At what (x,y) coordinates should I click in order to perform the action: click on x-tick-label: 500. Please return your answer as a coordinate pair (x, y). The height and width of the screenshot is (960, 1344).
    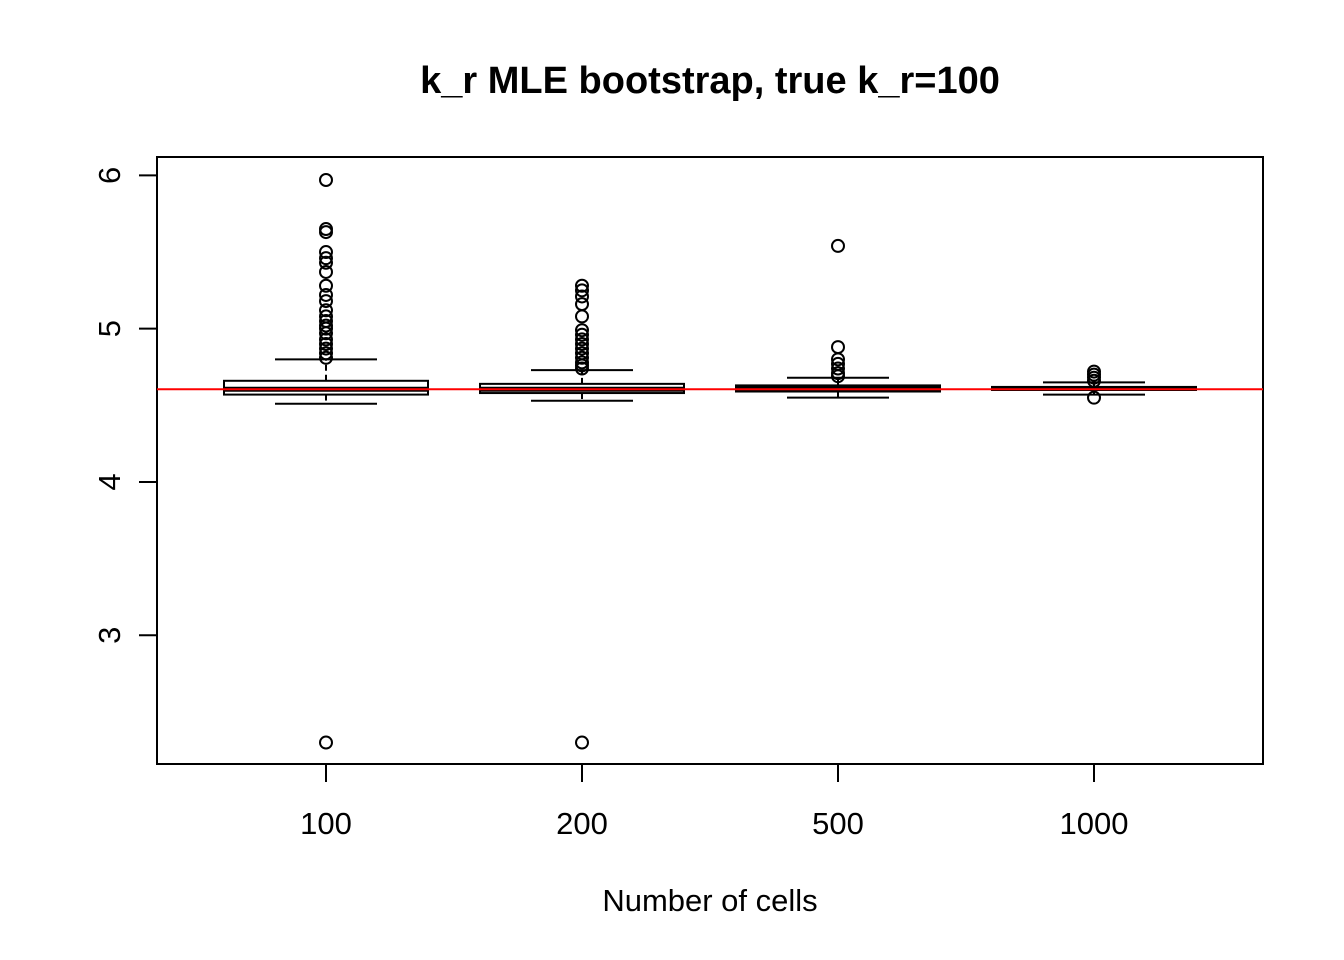
    Looking at the image, I should click on (838, 823).